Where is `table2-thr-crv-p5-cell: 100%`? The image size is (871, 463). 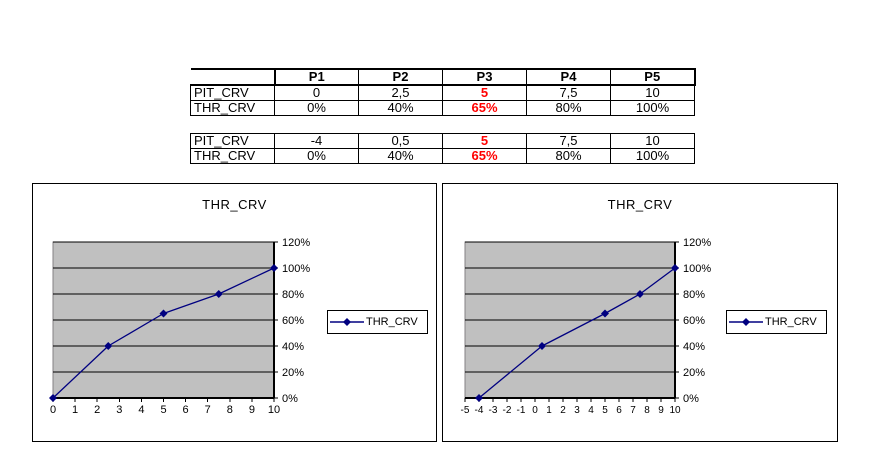
table2-thr-crv-p5-cell: 100% is located at coordinates (652, 156).